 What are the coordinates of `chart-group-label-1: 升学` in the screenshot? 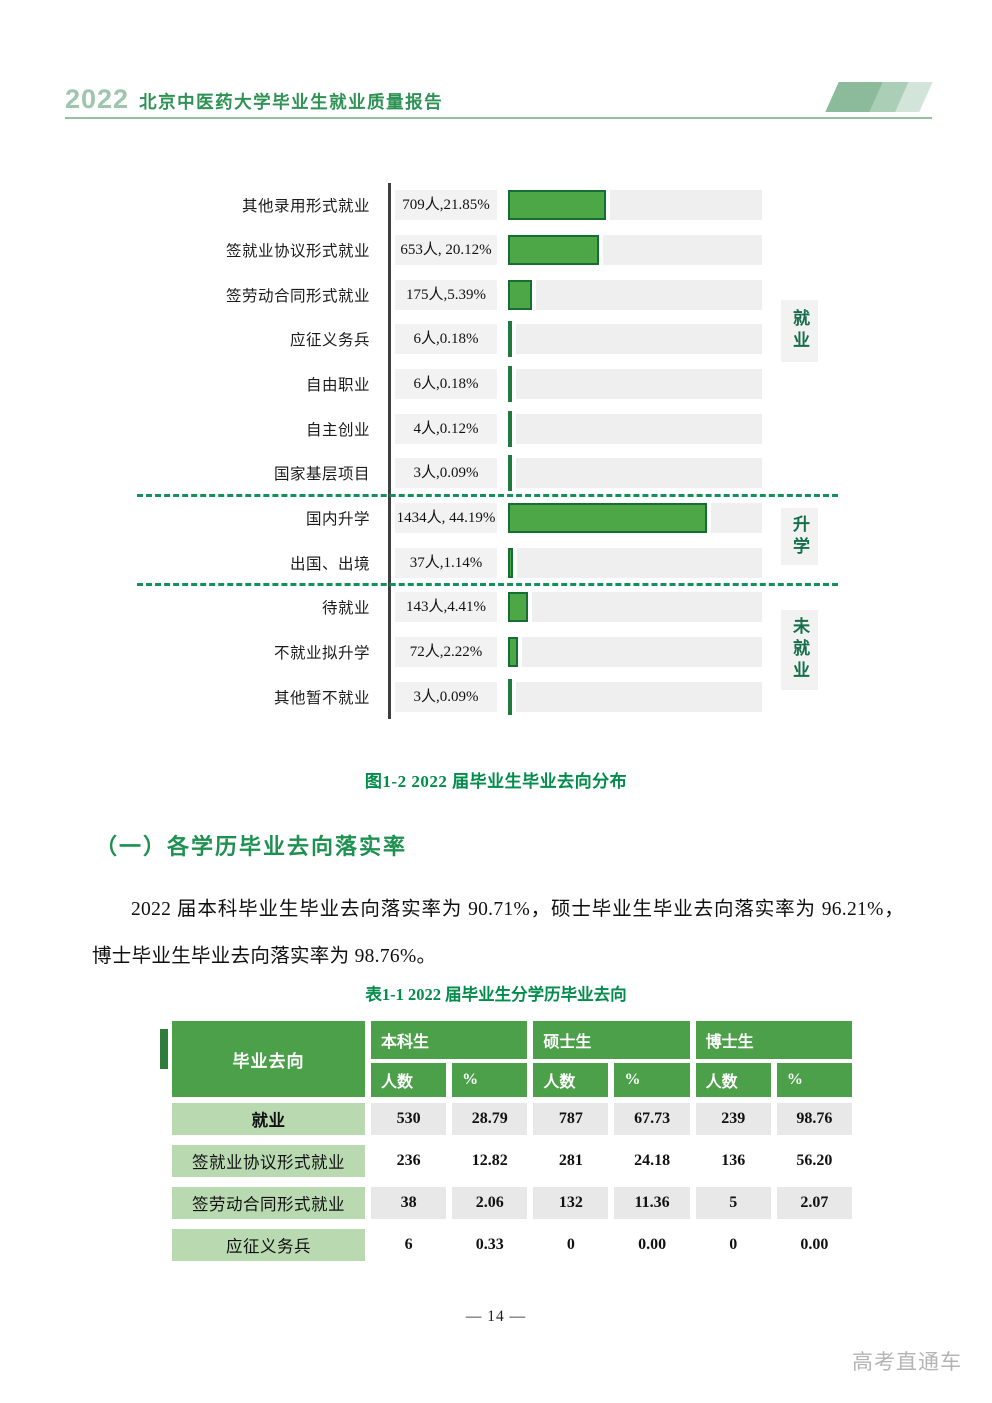 It's located at (799, 536).